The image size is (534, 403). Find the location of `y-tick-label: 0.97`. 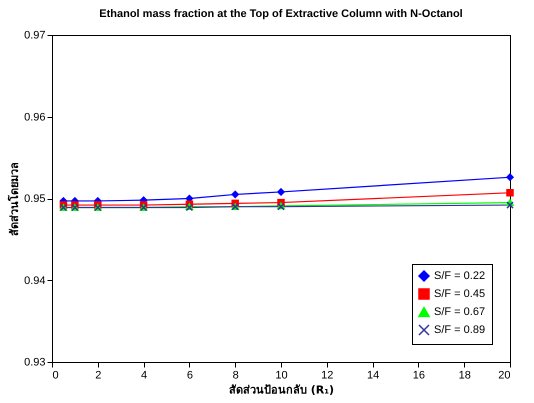

y-tick-label: 0.97 is located at coordinates (35, 36).